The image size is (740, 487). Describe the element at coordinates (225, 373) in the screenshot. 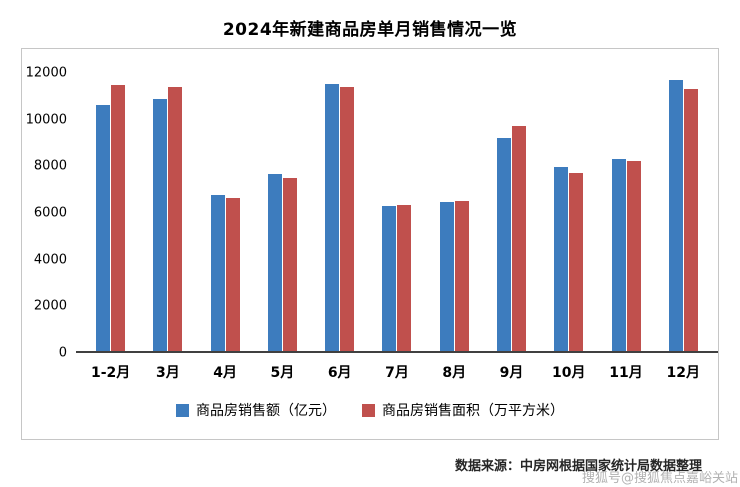

I see `x-axis-label: 4月` at that location.